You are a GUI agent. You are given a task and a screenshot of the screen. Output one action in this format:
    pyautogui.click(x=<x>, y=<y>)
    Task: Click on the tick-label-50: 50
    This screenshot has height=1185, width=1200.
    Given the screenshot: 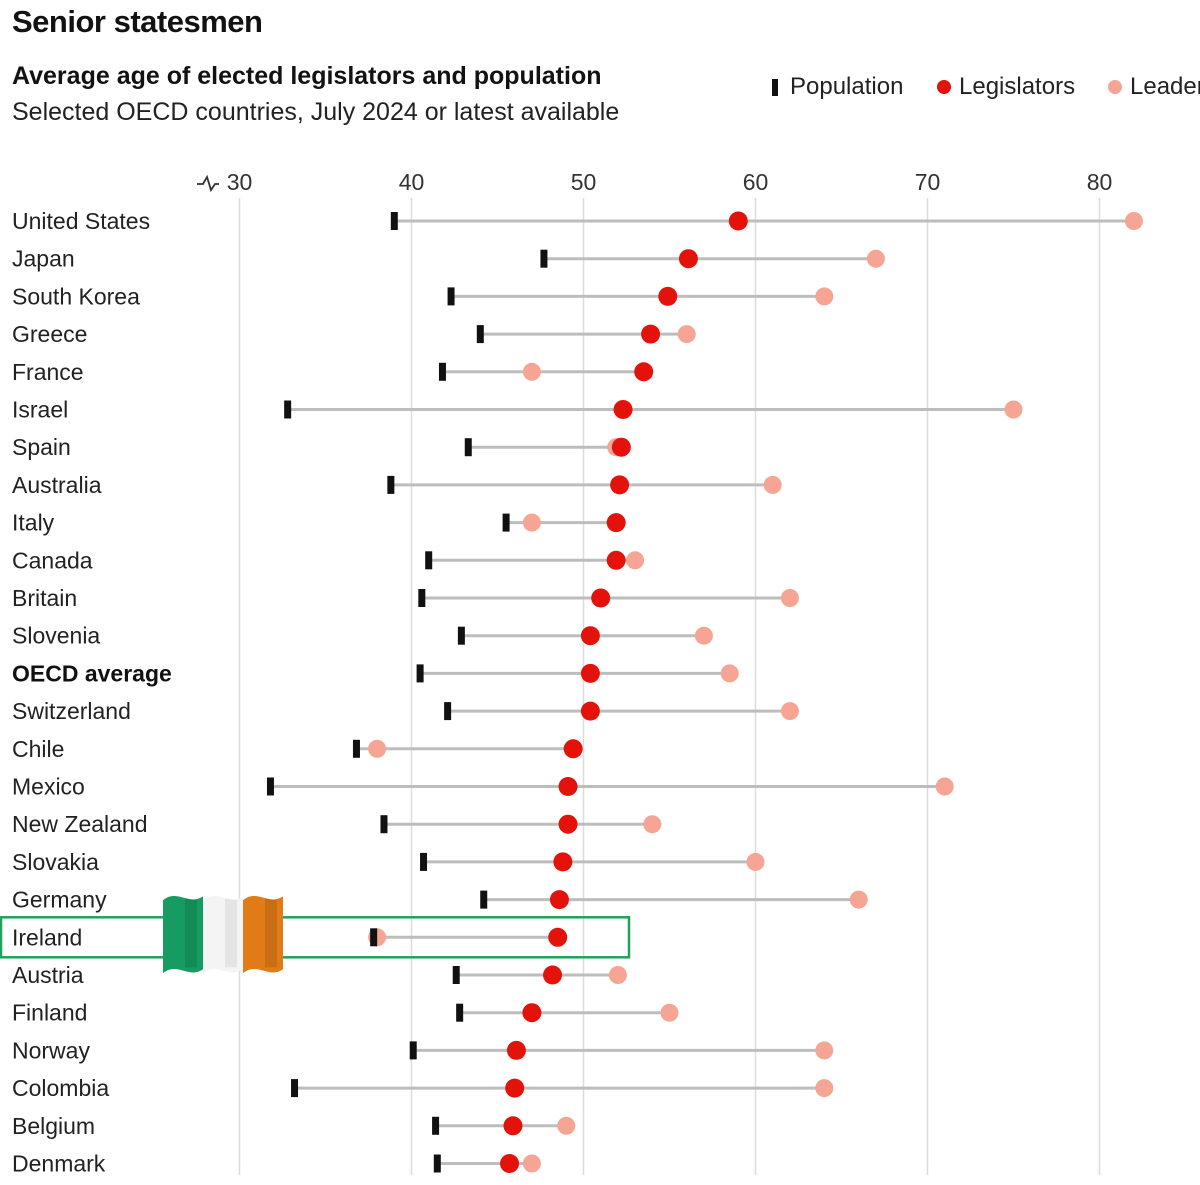 What is the action you would take?
    pyautogui.click(x=584, y=182)
    